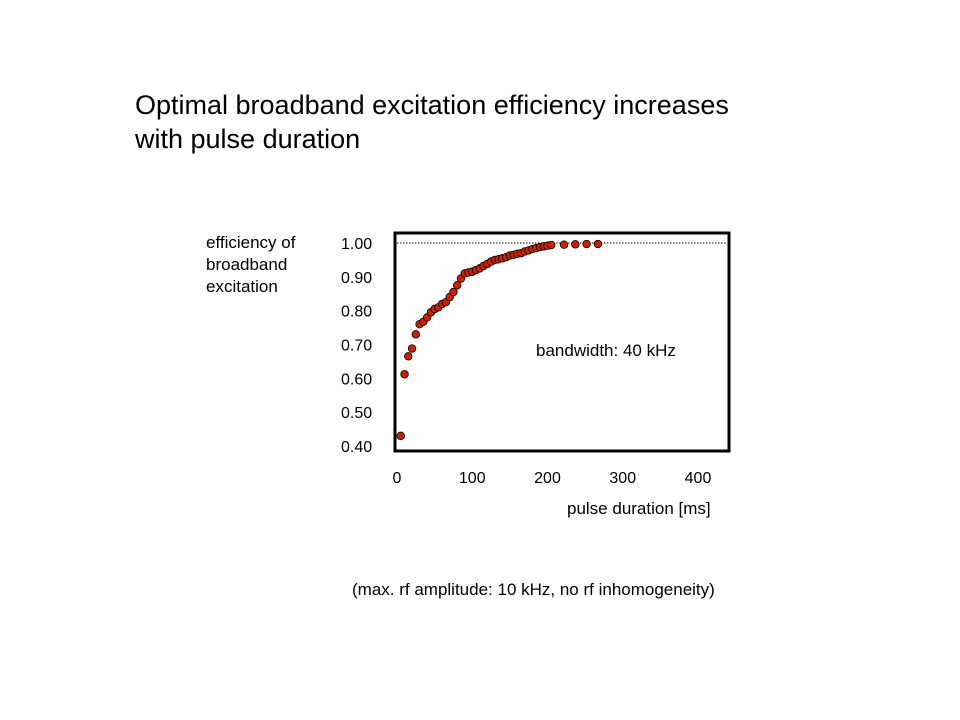 The width and height of the screenshot is (960, 720). Describe the element at coordinates (356, 379) in the screenshot. I see `y-tick-label: 0.60` at that location.